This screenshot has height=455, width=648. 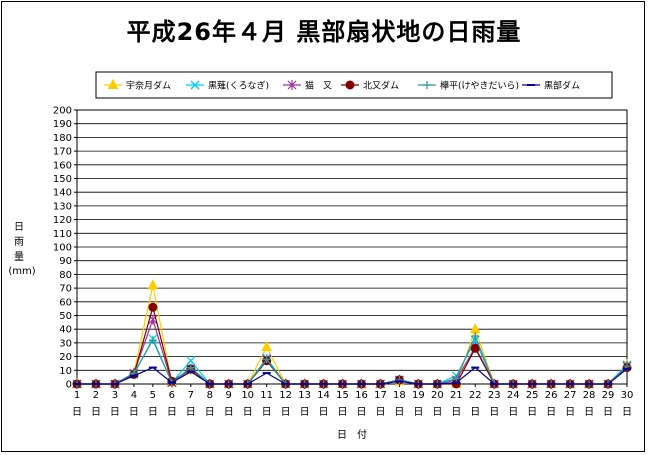 What do you see at coordinates (62, 124) in the screenshot?
I see `y-tick-label: 190` at bounding box center [62, 124].